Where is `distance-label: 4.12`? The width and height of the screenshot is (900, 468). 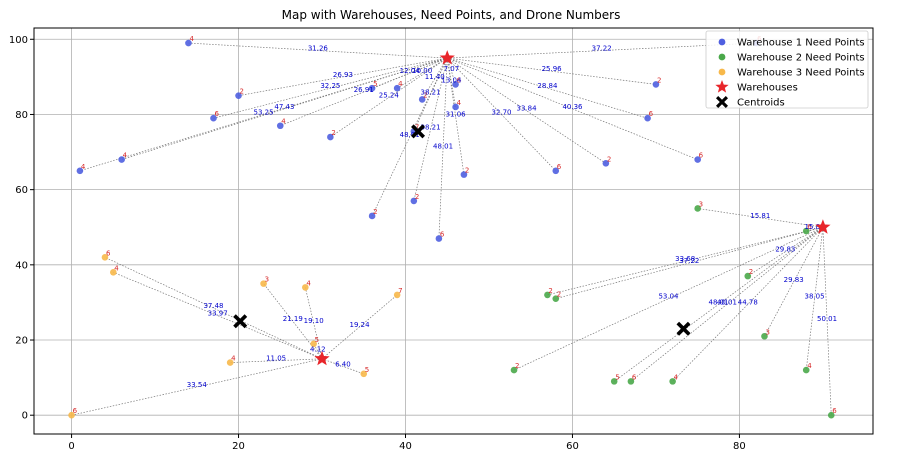 distance-label: 4.12 is located at coordinates (318, 349).